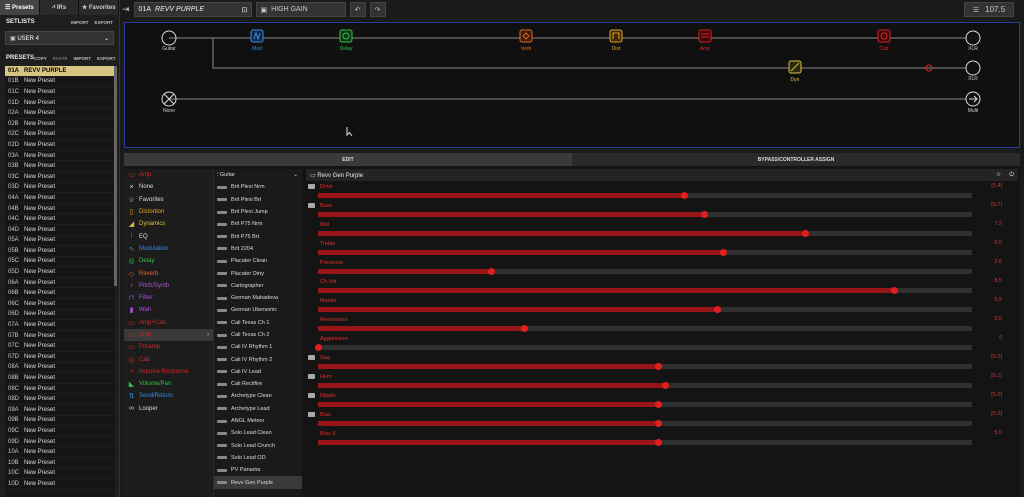  I want to click on none-input-icon, so click(169, 99).